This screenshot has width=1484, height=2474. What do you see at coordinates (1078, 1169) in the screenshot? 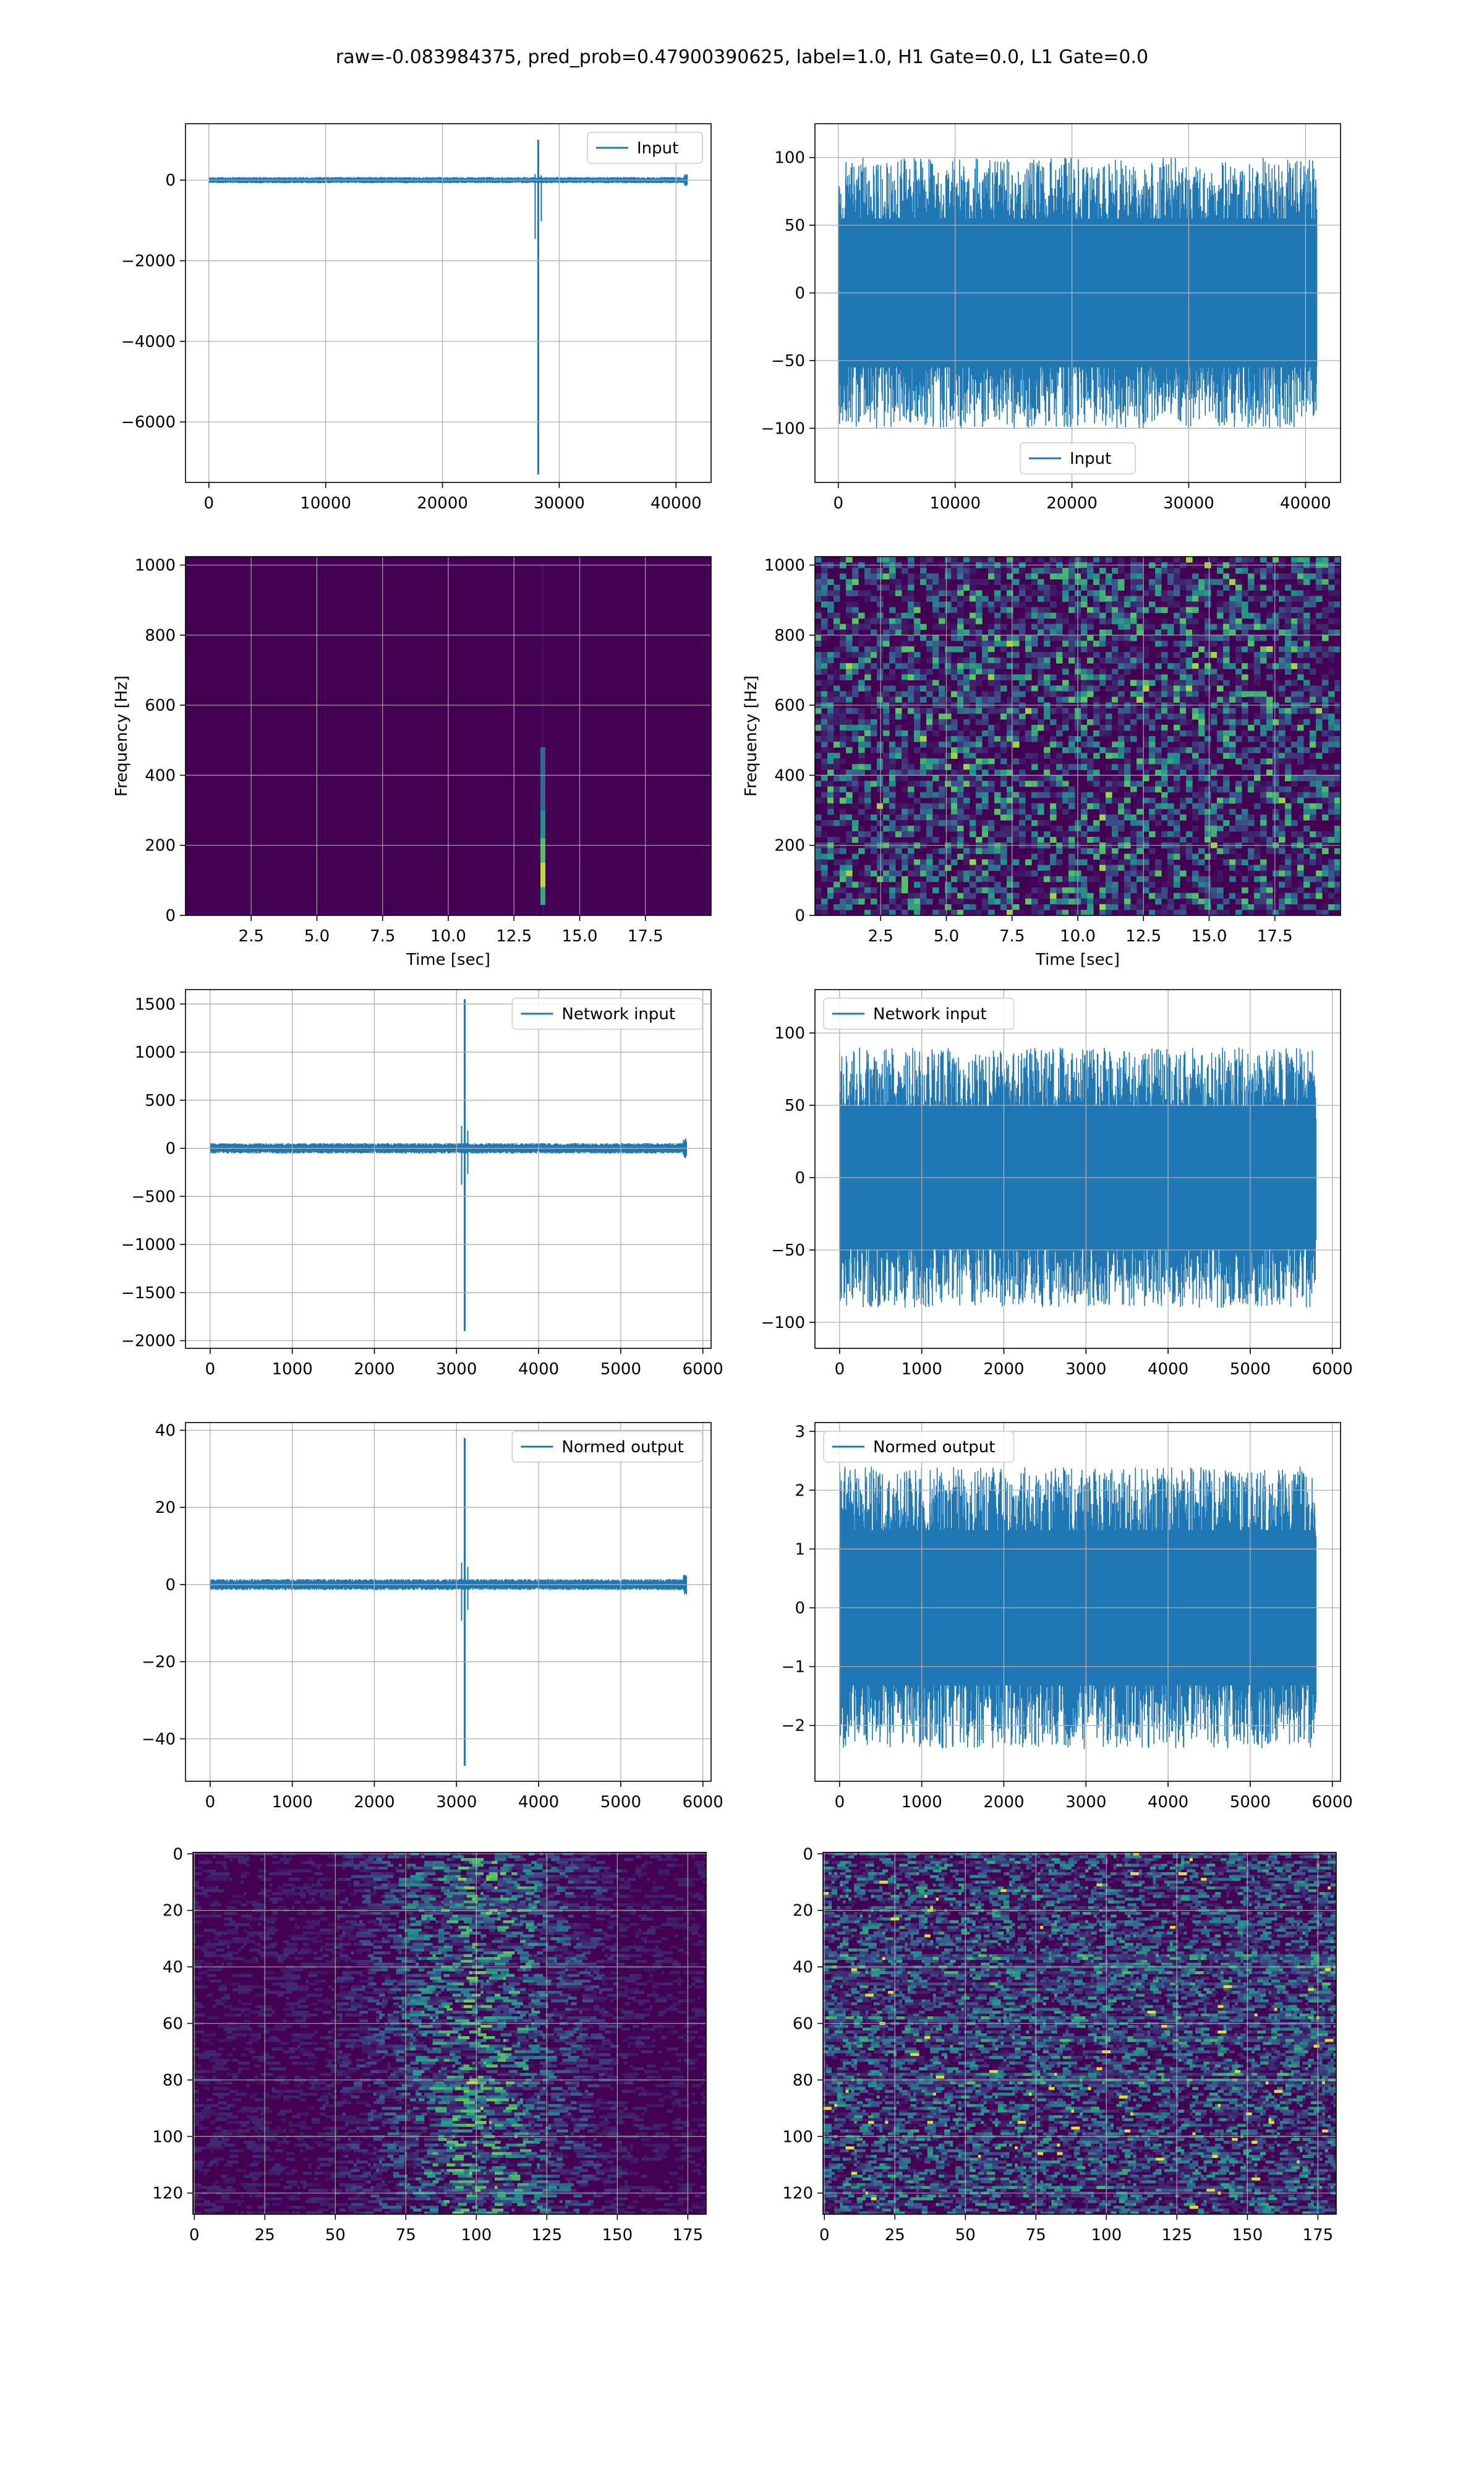
I see `grid` at bounding box center [1078, 1169].